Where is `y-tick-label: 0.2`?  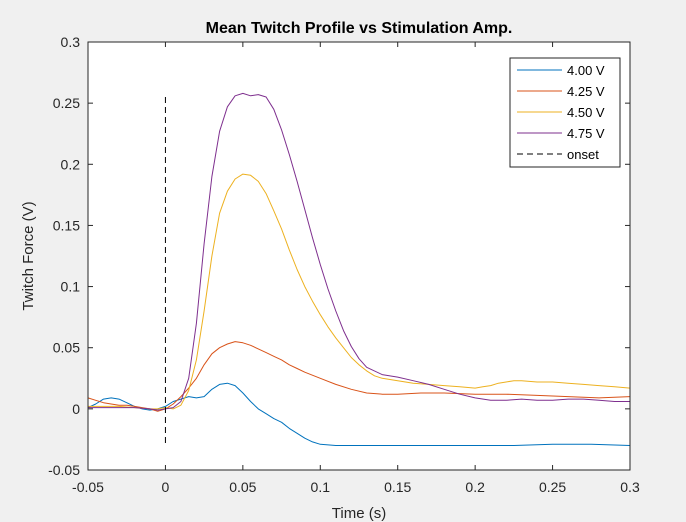 y-tick-label: 0.2 is located at coordinates (71, 164).